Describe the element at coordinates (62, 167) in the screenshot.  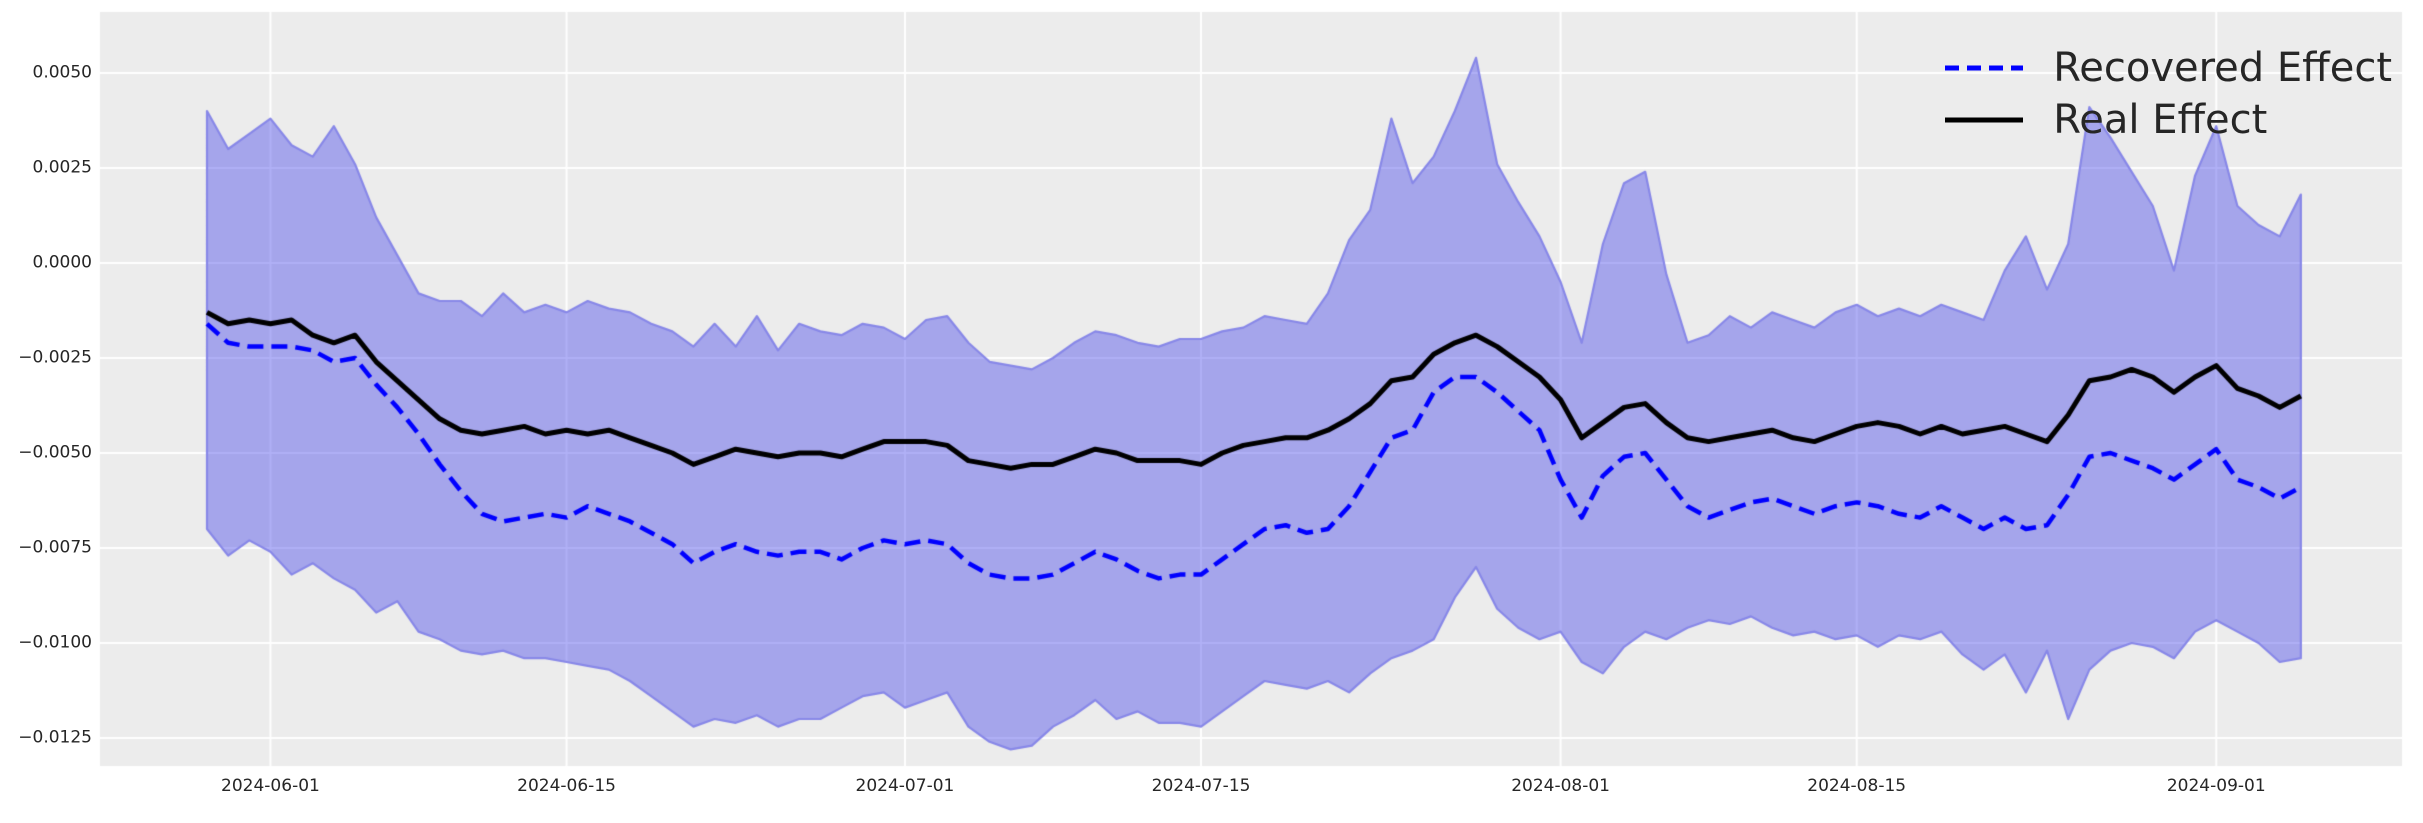
I see `y-tick-label: 0.0025` at that location.